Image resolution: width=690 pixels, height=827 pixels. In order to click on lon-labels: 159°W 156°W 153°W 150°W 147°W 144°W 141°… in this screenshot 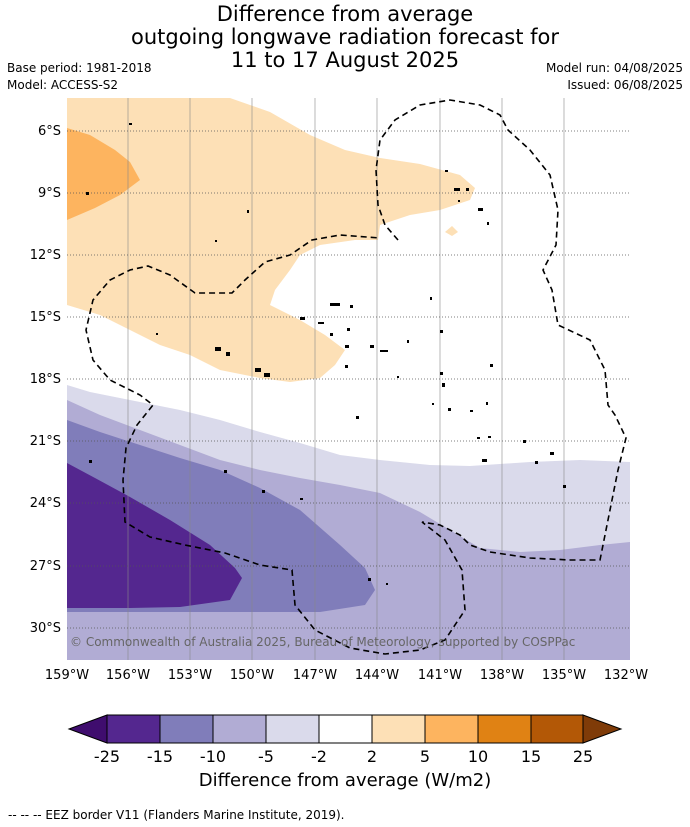, I will do `click(346, 675)`.